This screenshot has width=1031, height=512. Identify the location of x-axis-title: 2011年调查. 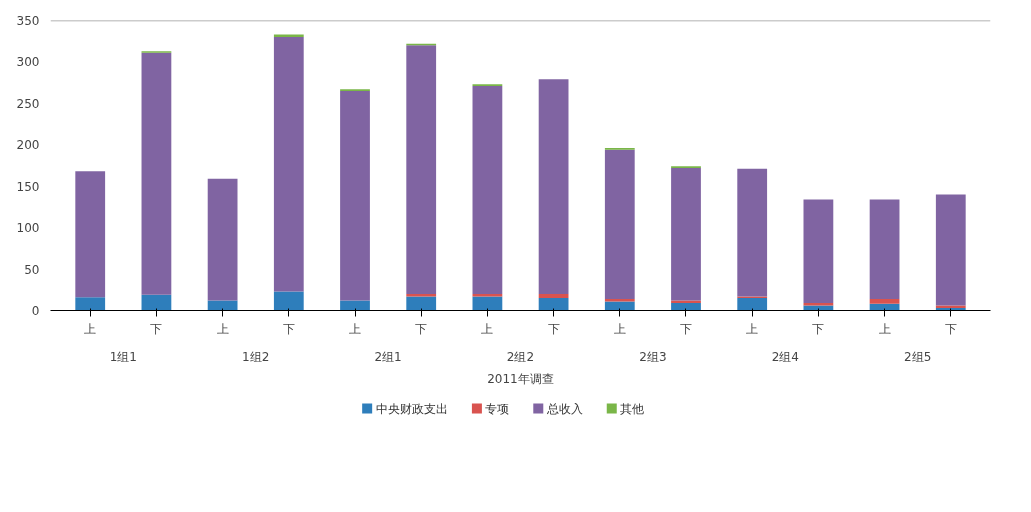
(520, 378).